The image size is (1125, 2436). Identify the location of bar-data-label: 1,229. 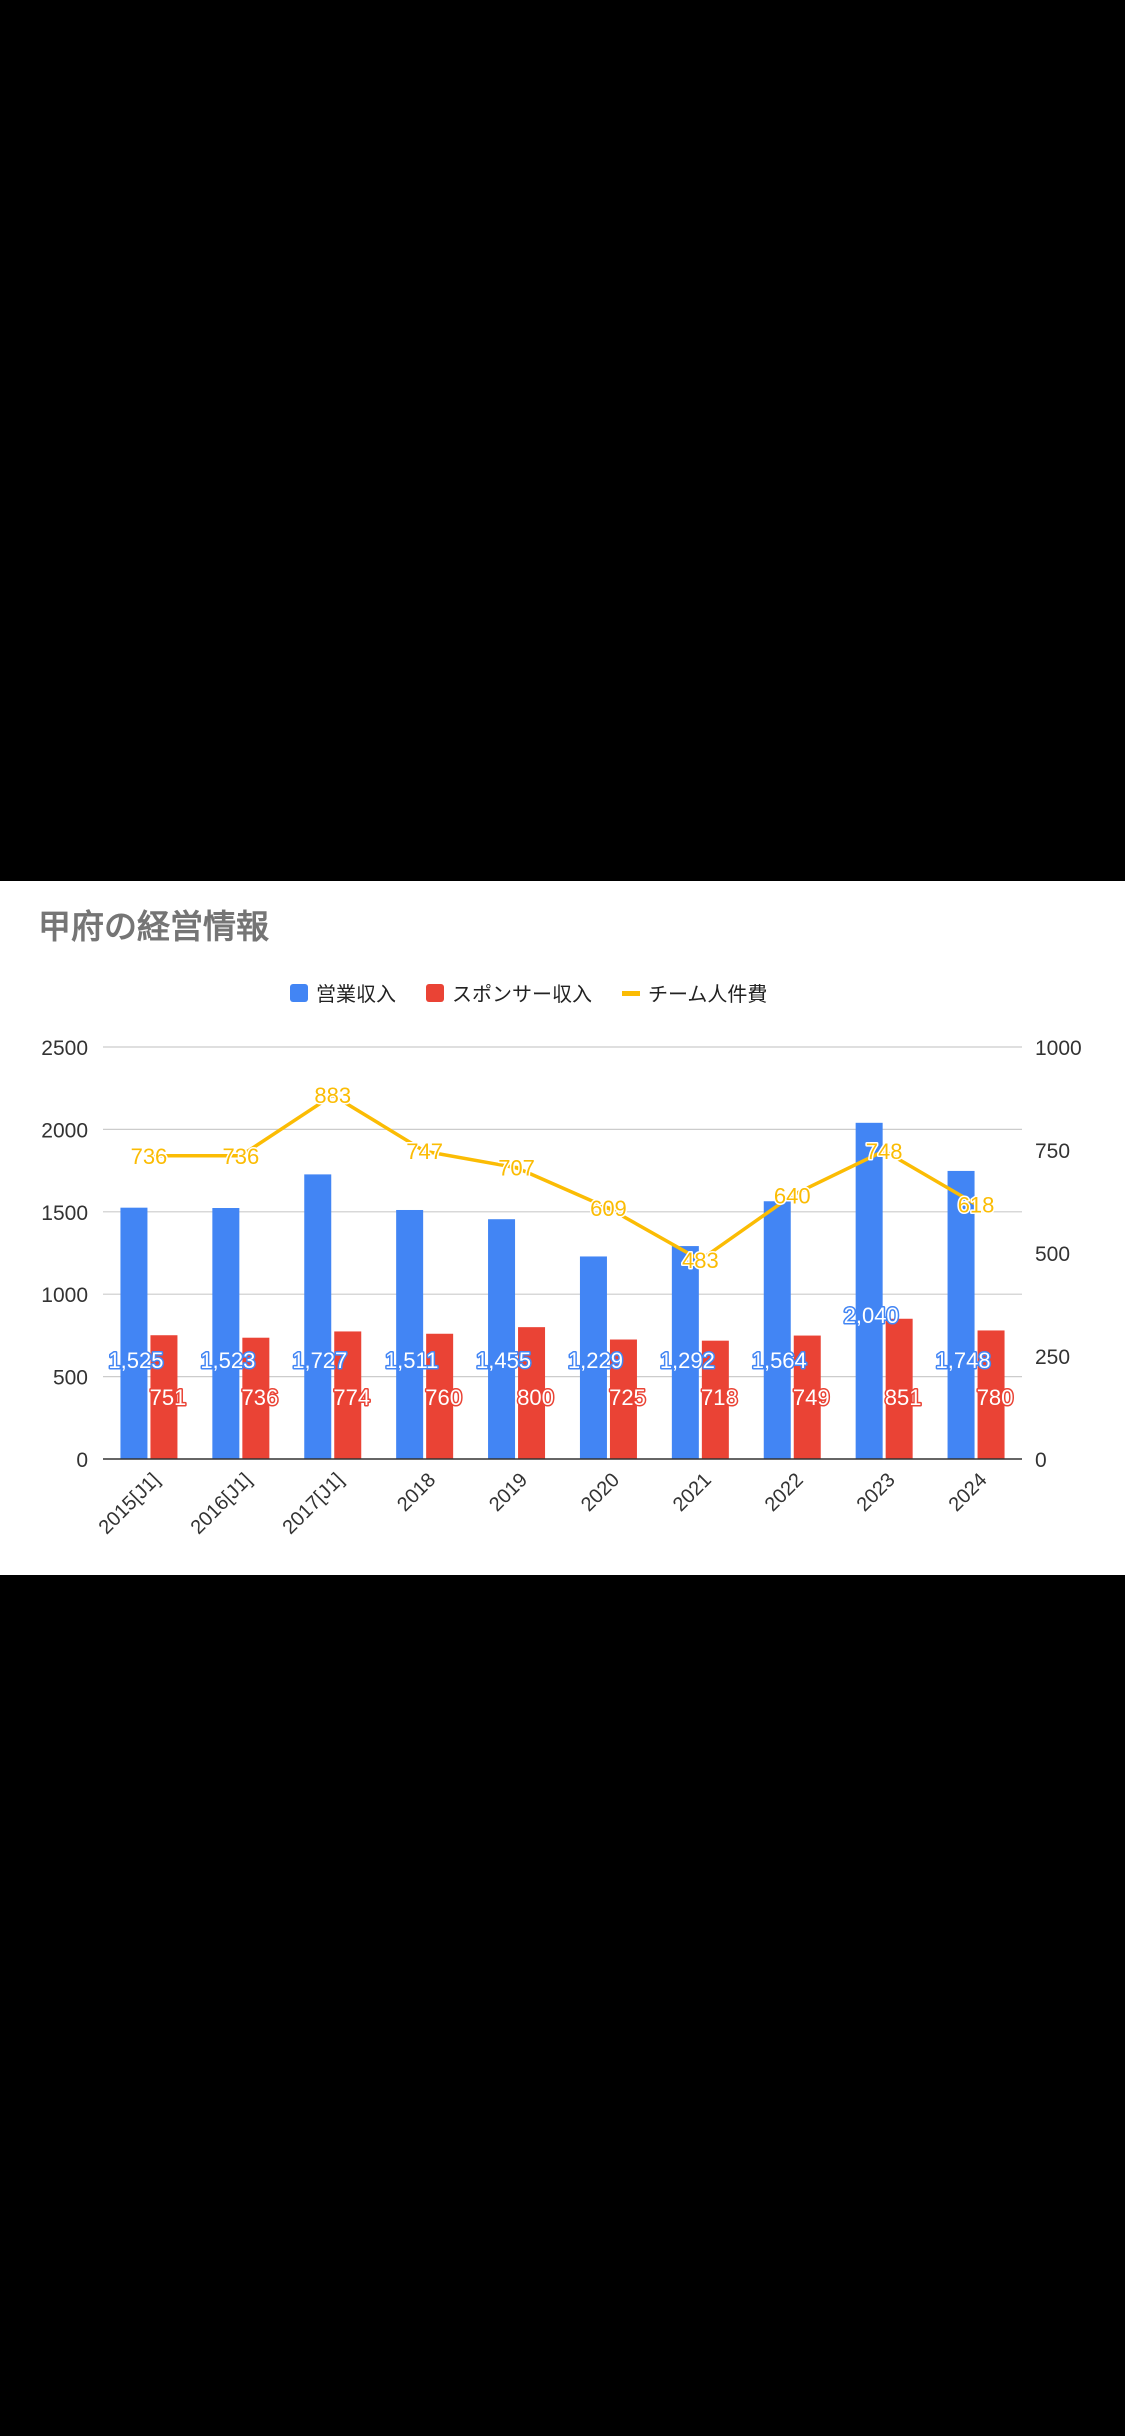
(595, 1360).